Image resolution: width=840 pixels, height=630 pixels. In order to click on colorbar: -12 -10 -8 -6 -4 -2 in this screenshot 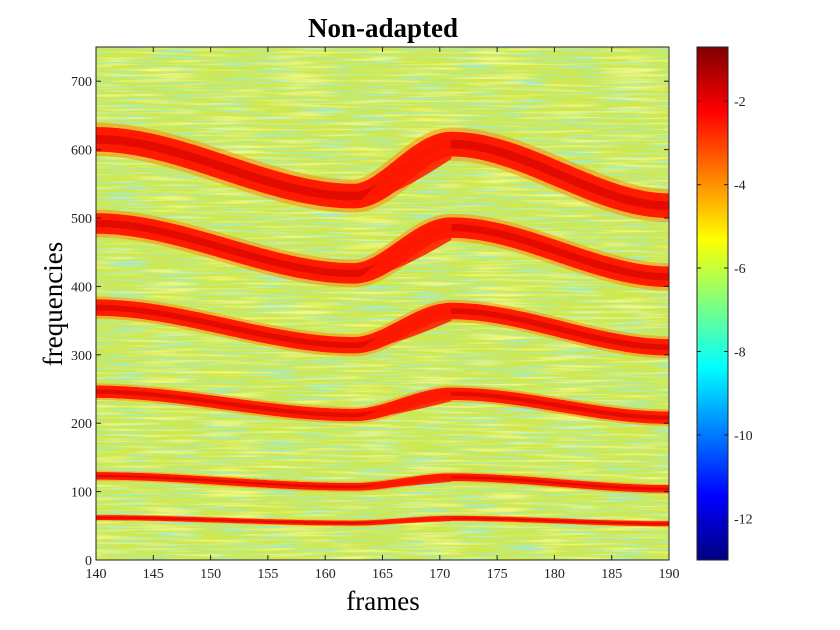, I will do `click(724, 303)`.